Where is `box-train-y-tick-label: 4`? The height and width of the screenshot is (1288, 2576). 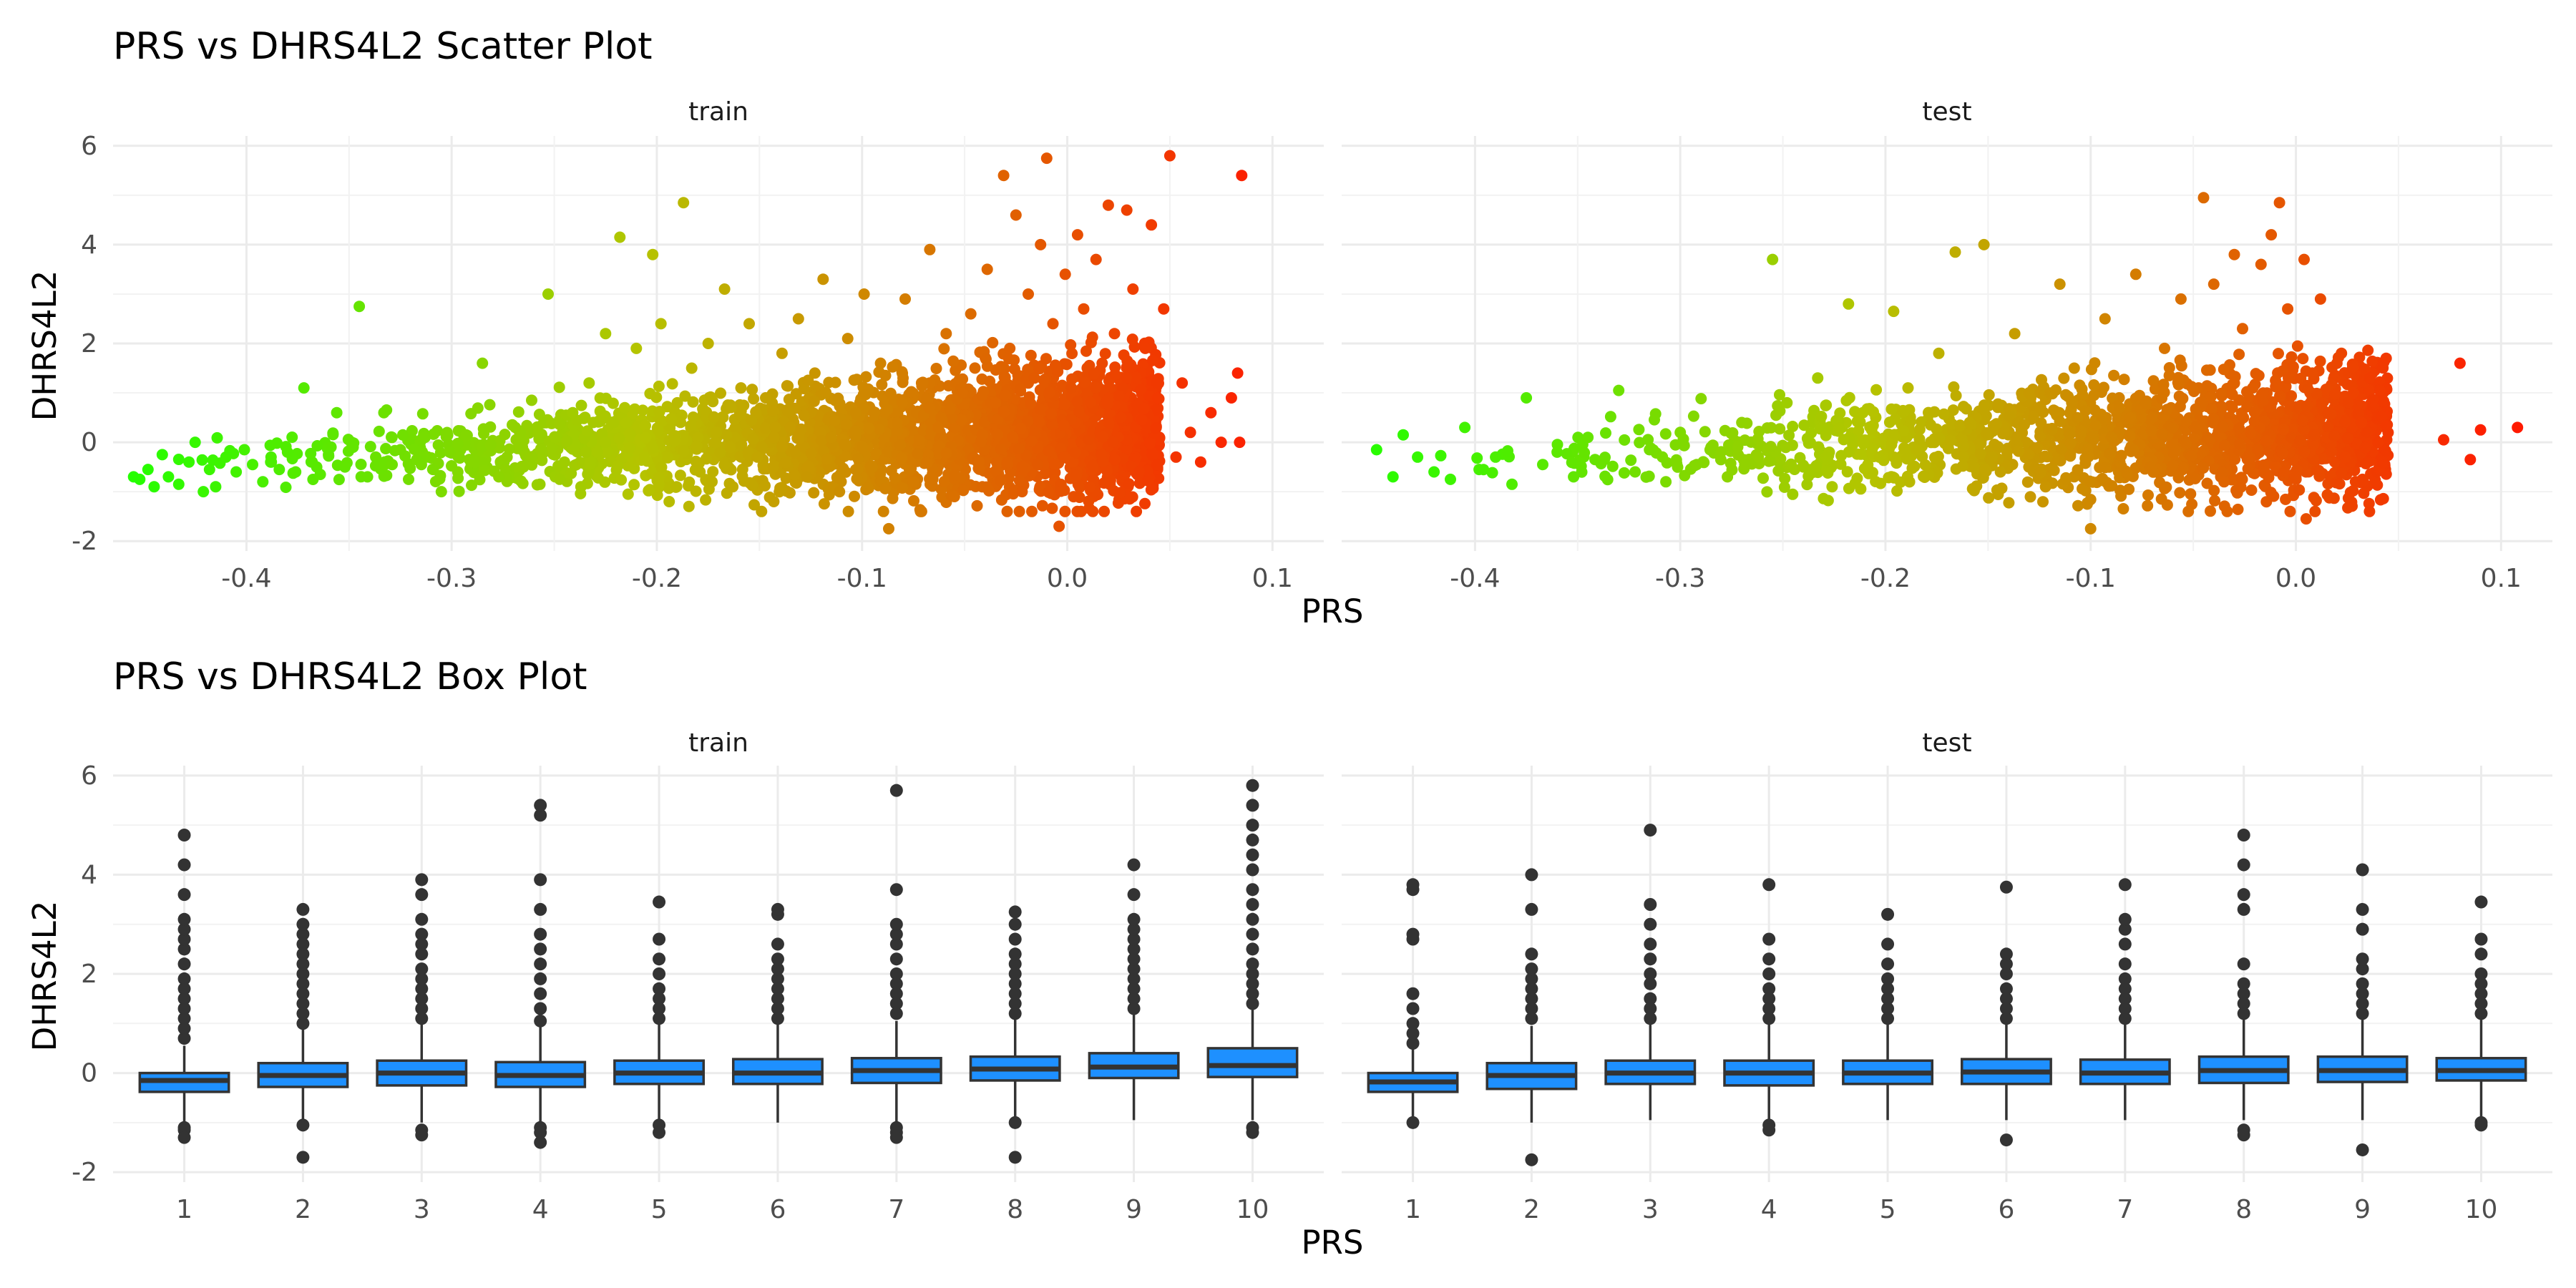 box-train-y-tick-label: 4 is located at coordinates (89, 875).